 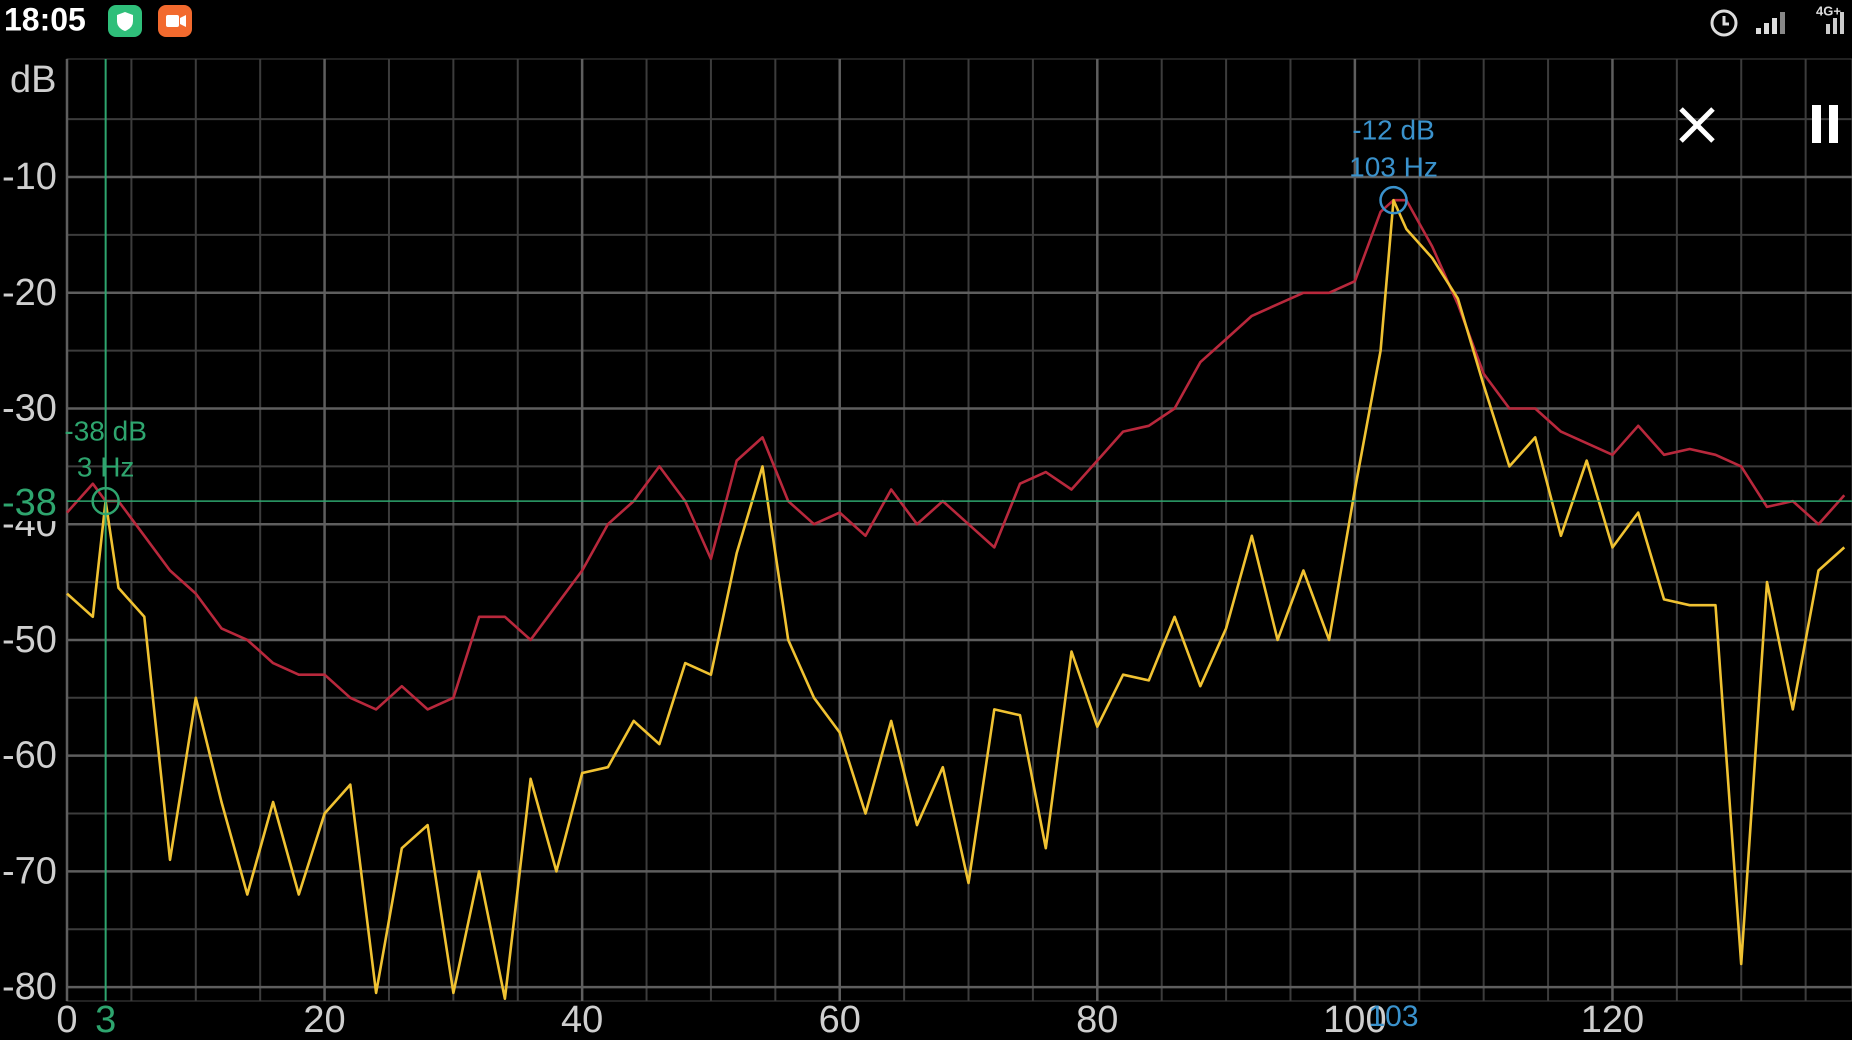 What do you see at coordinates (1393, 167) in the screenshot?
I see `peak-freq-label: 103 Hz` at bounding box center [1393, 167].